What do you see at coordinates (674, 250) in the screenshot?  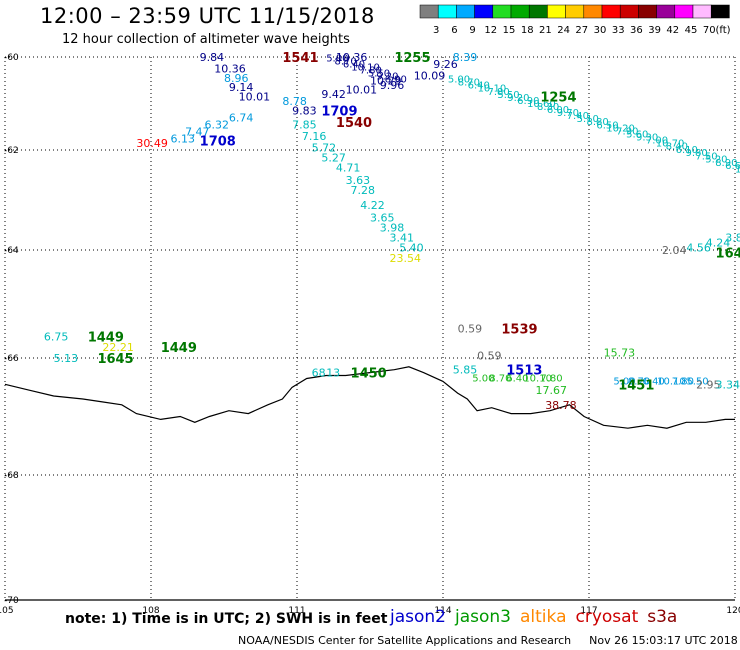 I see `wave-height-label: 2.04` at bounding box center [674, 250].